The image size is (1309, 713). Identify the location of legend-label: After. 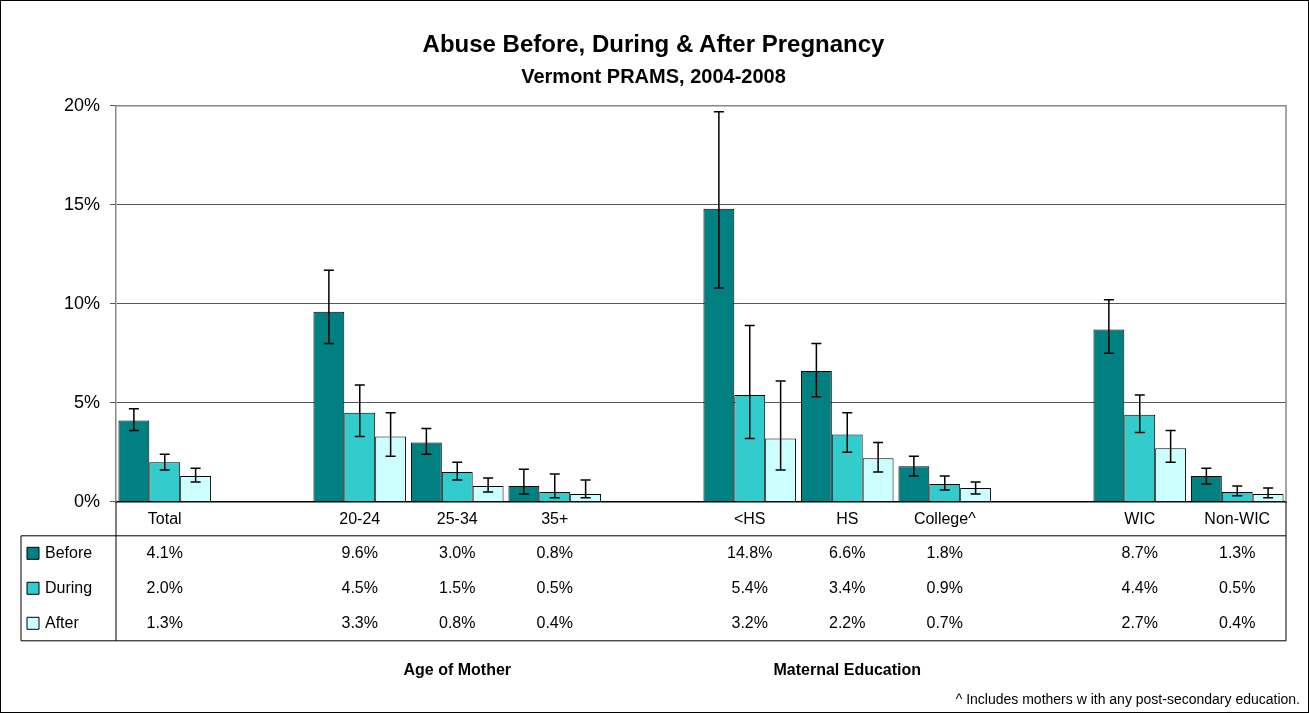
(62, 622).